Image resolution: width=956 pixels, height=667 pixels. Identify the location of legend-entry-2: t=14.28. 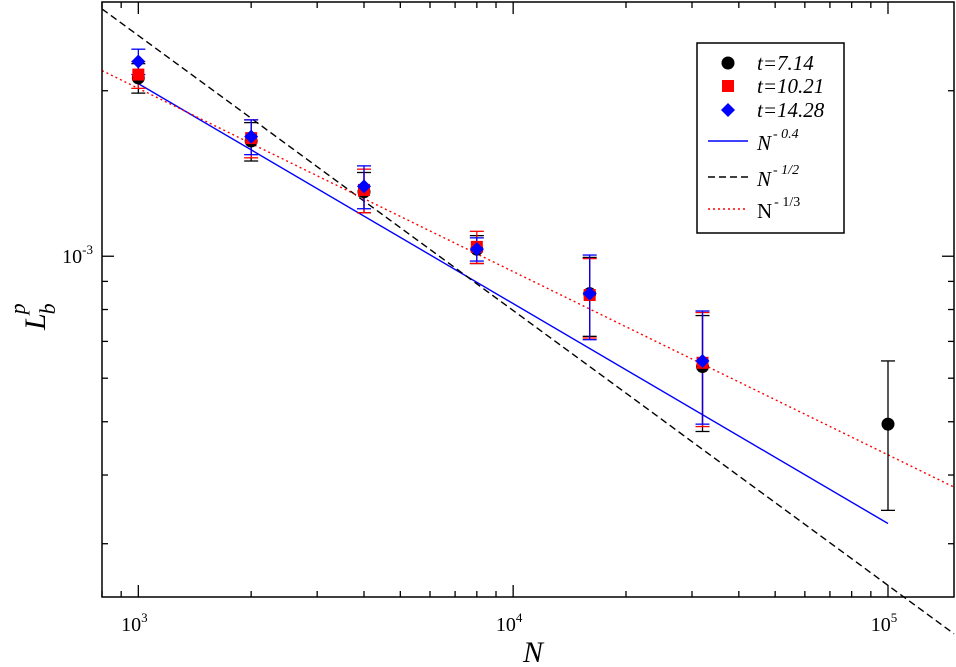
(773, 110).